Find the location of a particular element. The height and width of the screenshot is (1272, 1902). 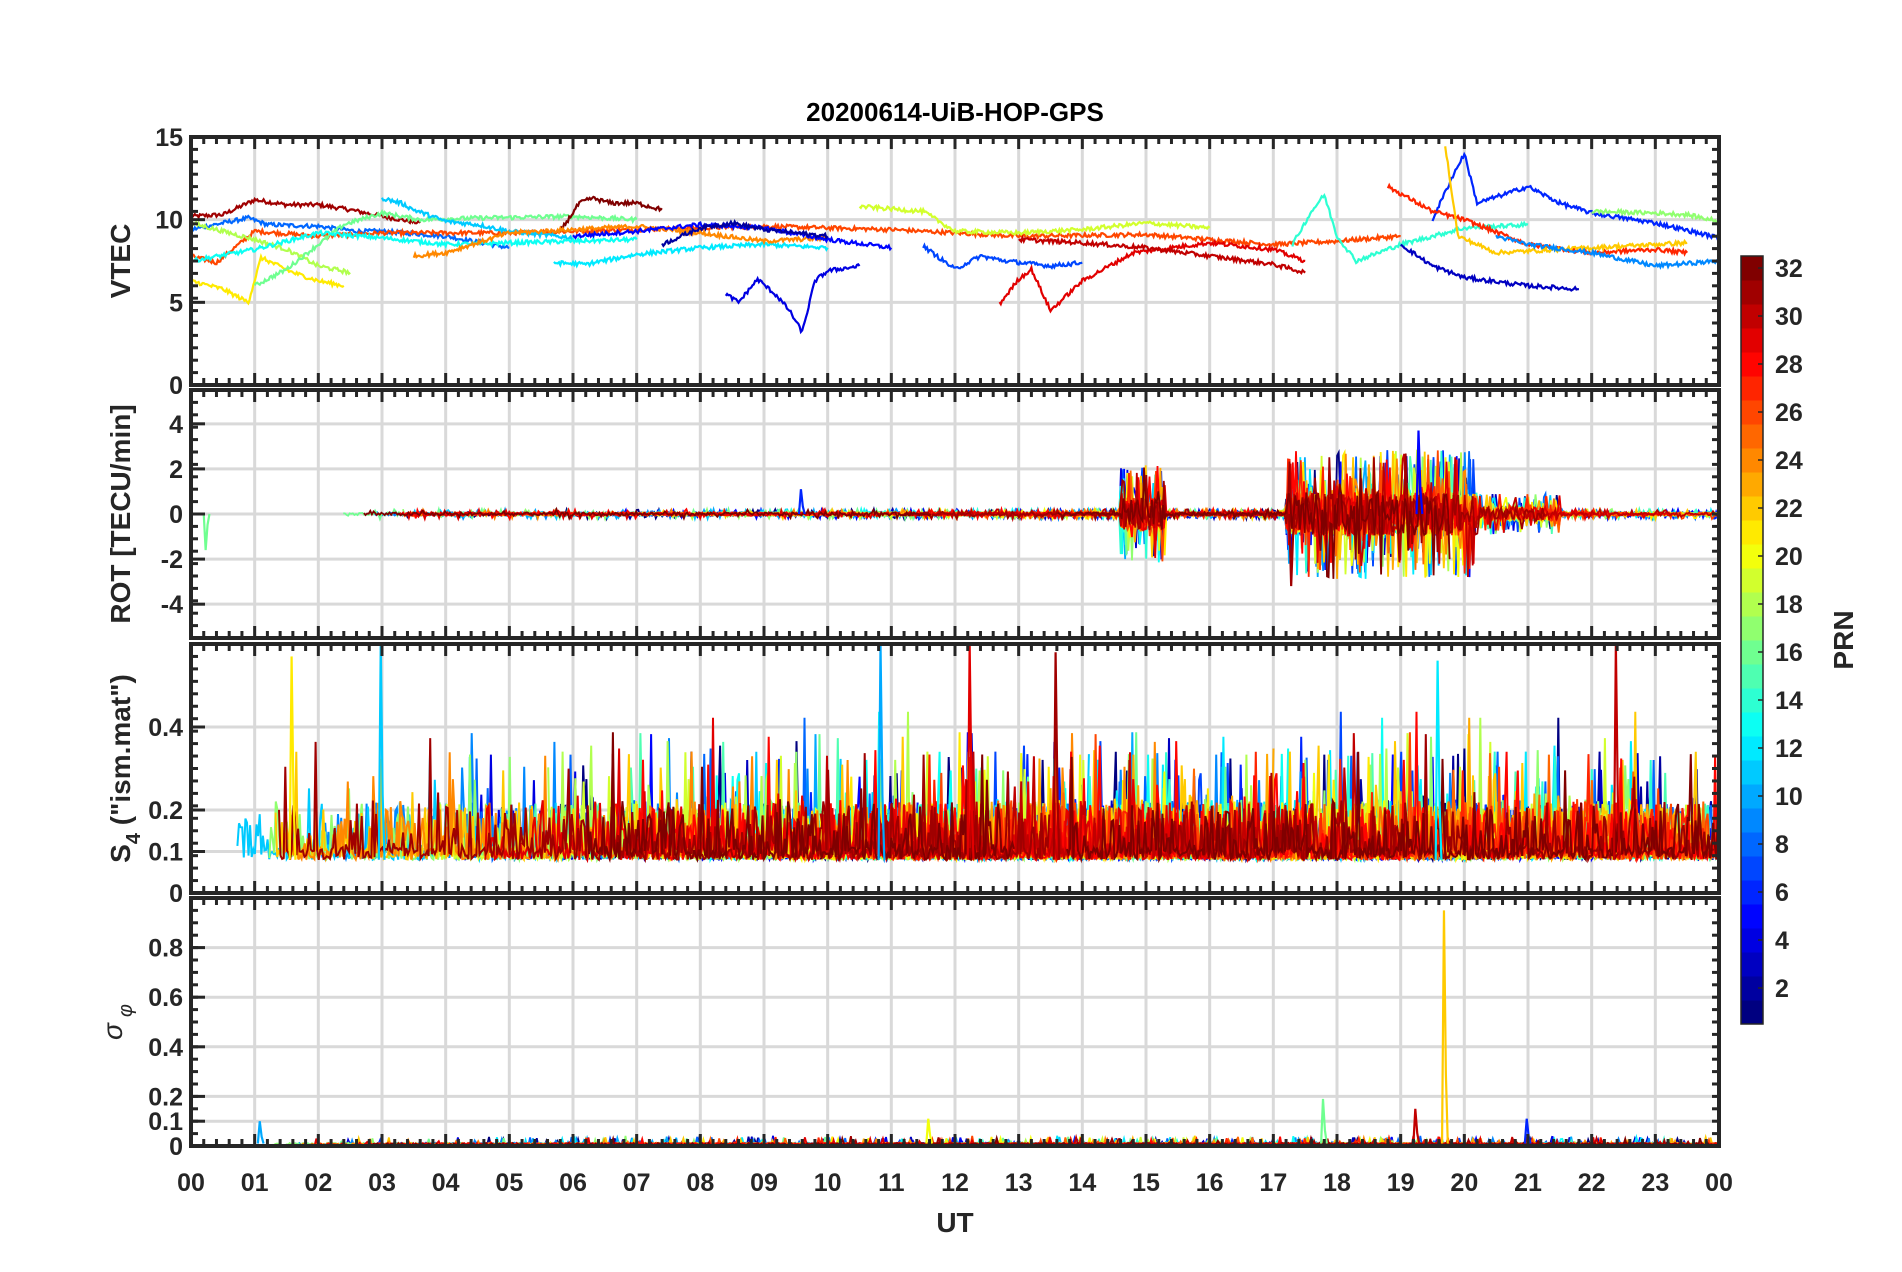

x-tick-label: 06 is located at coordinates (573, 1183).